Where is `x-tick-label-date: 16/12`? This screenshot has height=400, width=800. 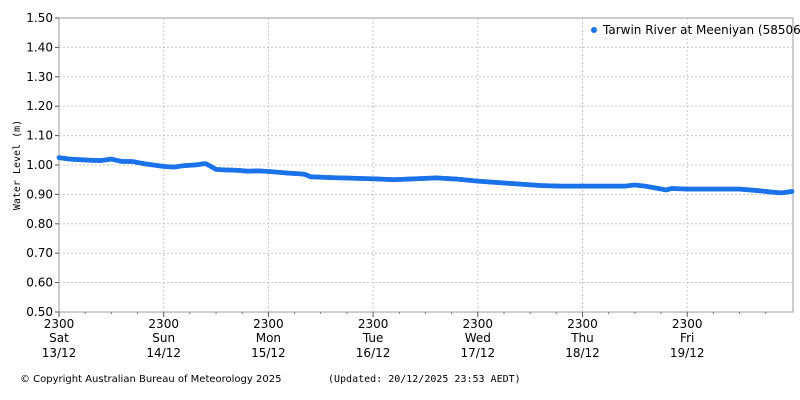
x-tick-label-date: 16/12 is located at coordinates (373, 353).